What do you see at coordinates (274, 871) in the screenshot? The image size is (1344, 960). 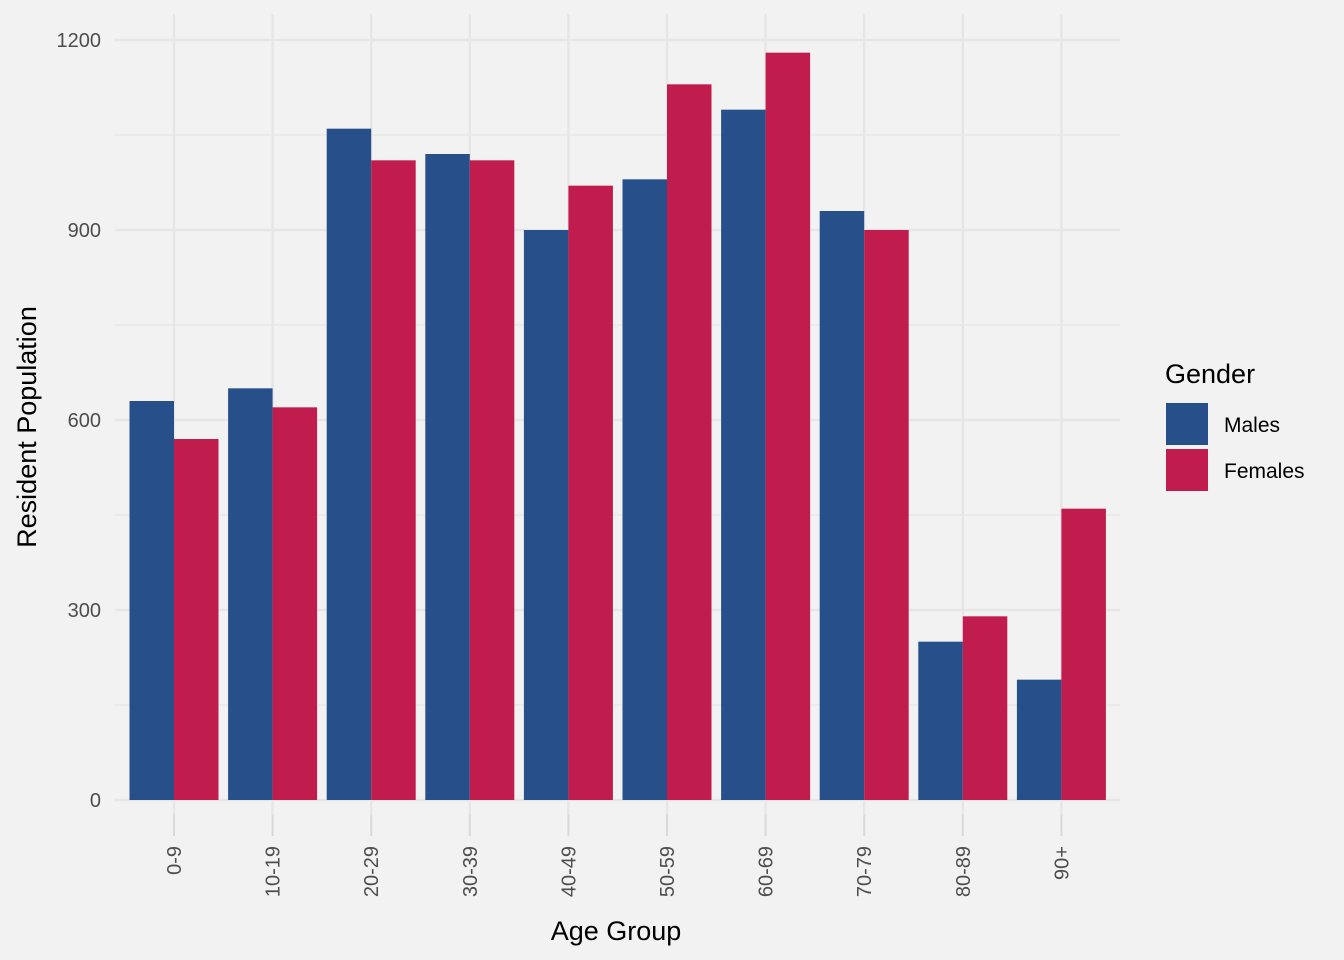 I see `x-tick-label: 10-19` at bounding box center [274, 871].